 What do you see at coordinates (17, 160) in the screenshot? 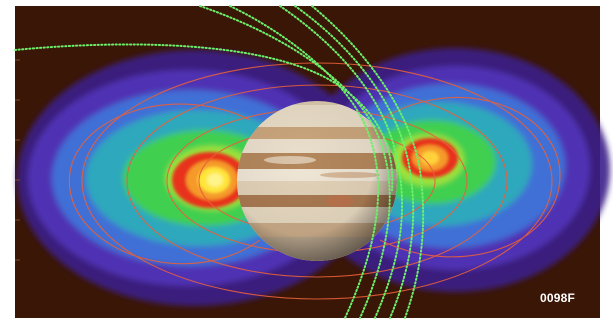
I see `edge-ticks` at bounding box center [17, 160].